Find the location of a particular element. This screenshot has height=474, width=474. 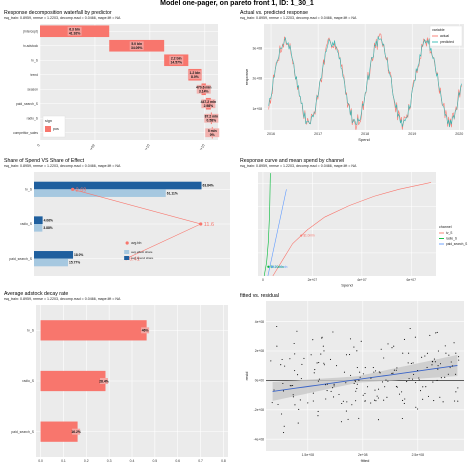

waterfall-pct-label: 8.0% is located at coordinates (195, 77).